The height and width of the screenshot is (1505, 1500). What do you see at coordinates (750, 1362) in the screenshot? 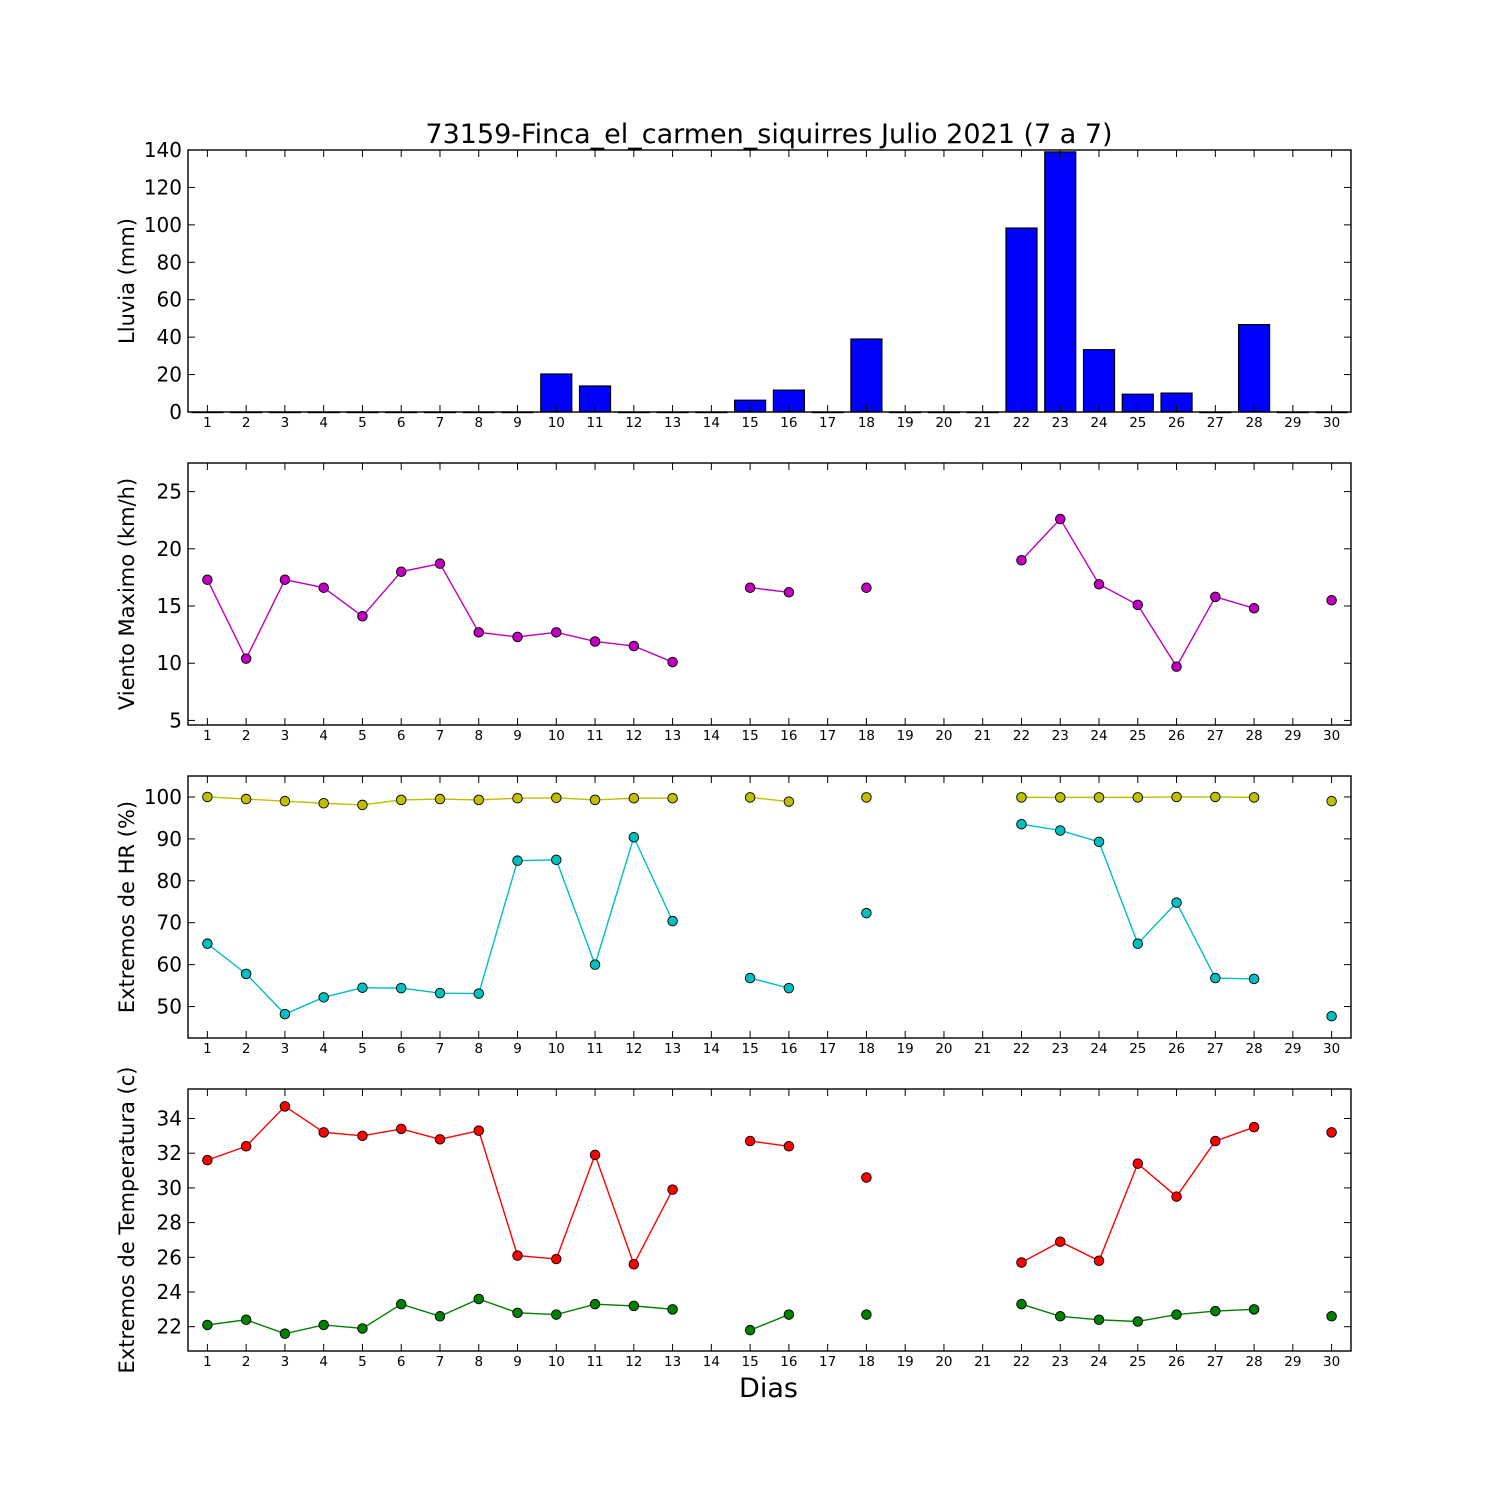
I see `temperature-xtick-label: 15` at bounding box center [750, 1362].